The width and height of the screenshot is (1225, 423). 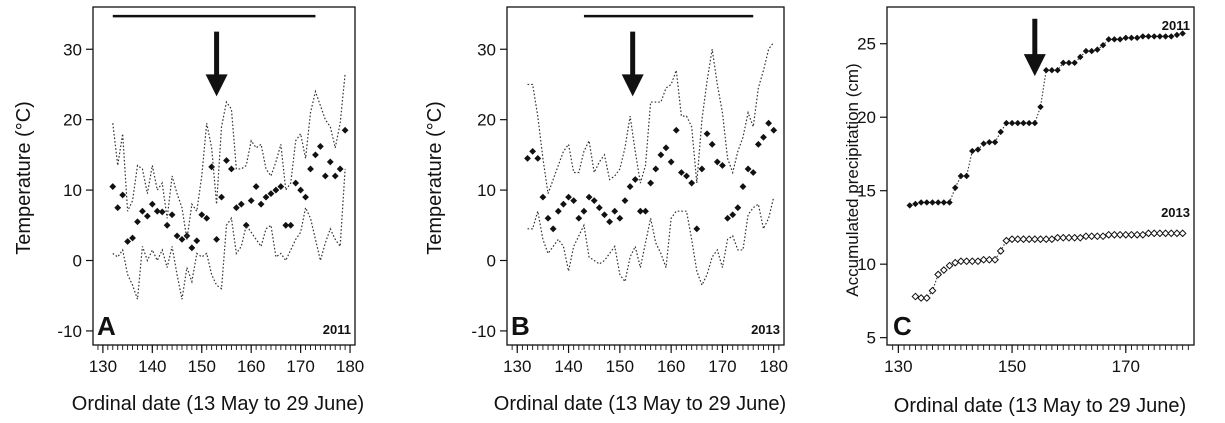 What do you see at coordinates (866, 191) in the screenshot?
I see `y-tick-label: 15` at bounding box center [866, 191].